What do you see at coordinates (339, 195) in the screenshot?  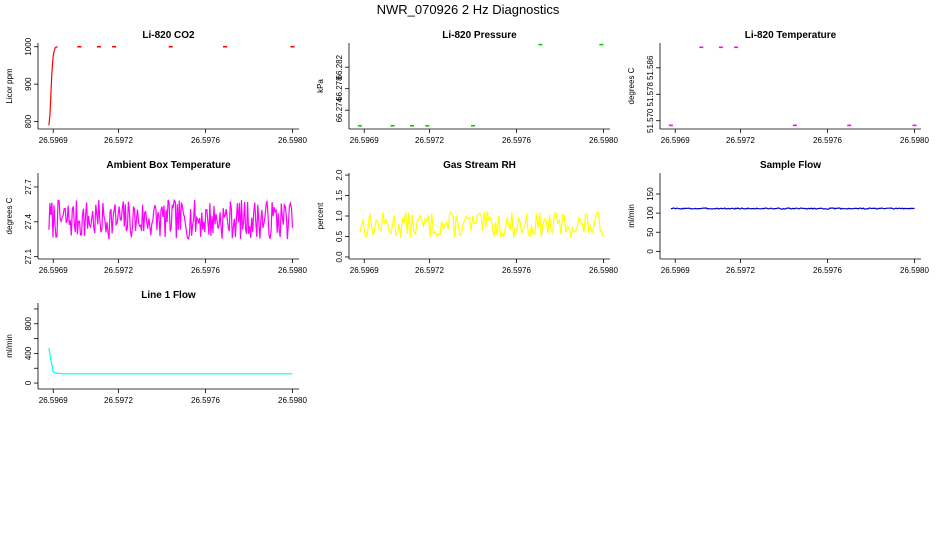 I see `y-tick-label: 1.5` at bounding box center [339, 195].